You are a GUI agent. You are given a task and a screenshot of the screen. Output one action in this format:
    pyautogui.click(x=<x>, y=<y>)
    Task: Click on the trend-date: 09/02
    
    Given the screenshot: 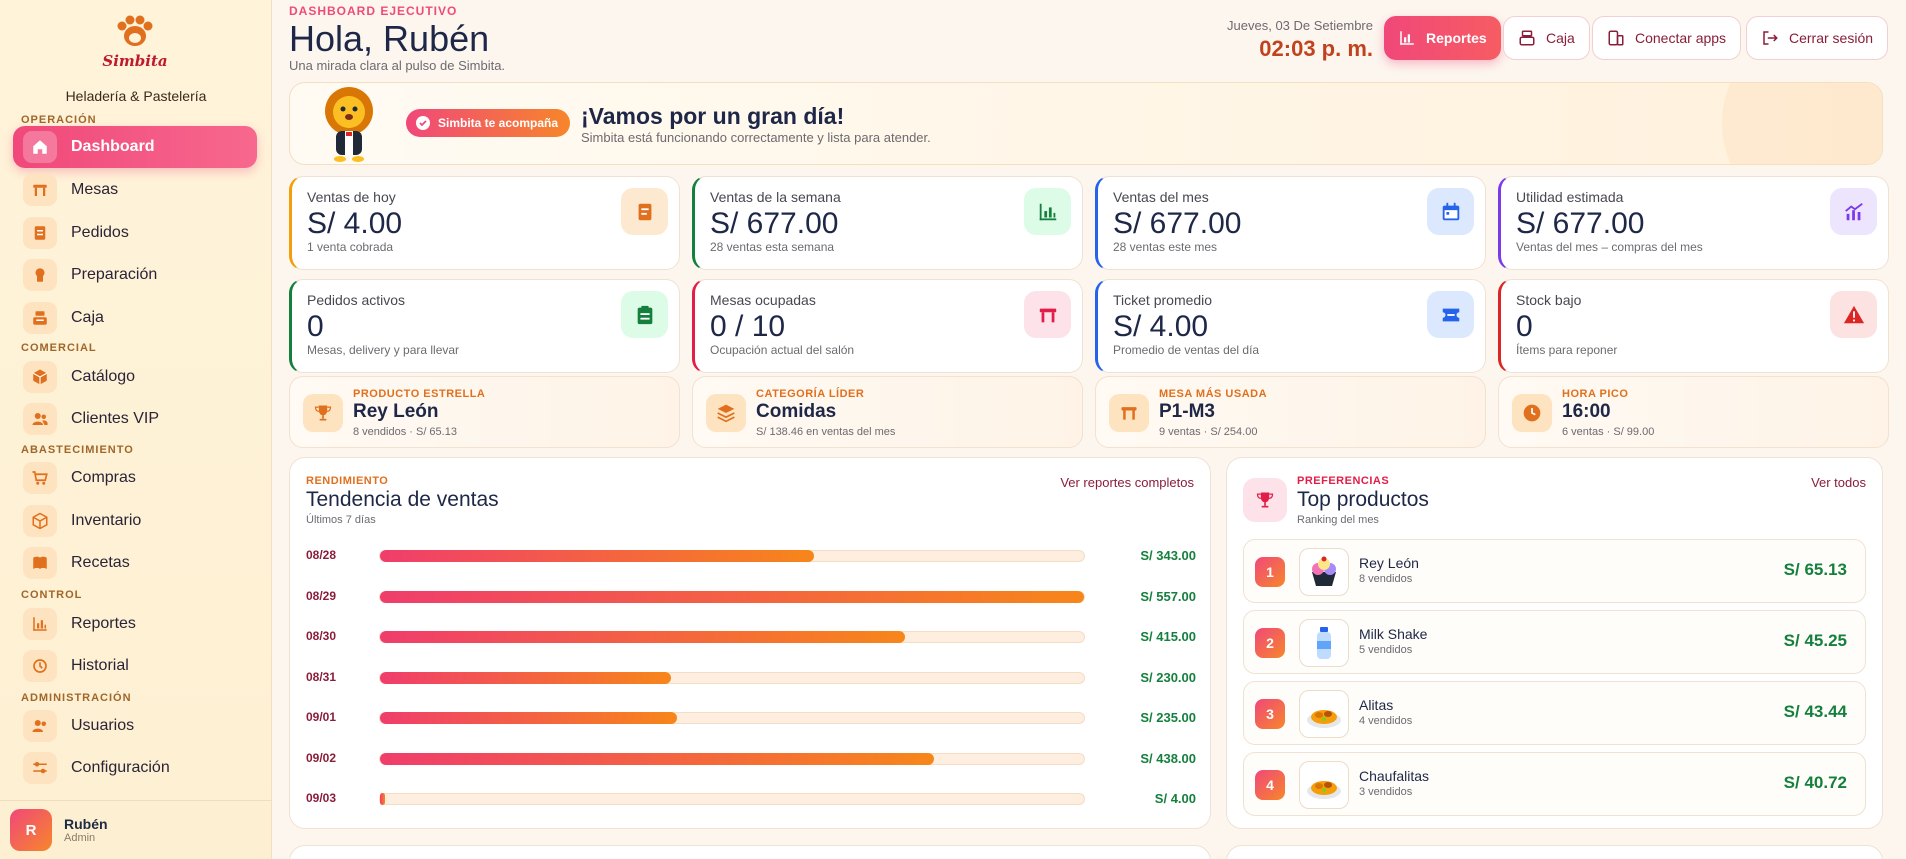 What is the action you would take?
    pyautogui.click(x=321, y=757)
    